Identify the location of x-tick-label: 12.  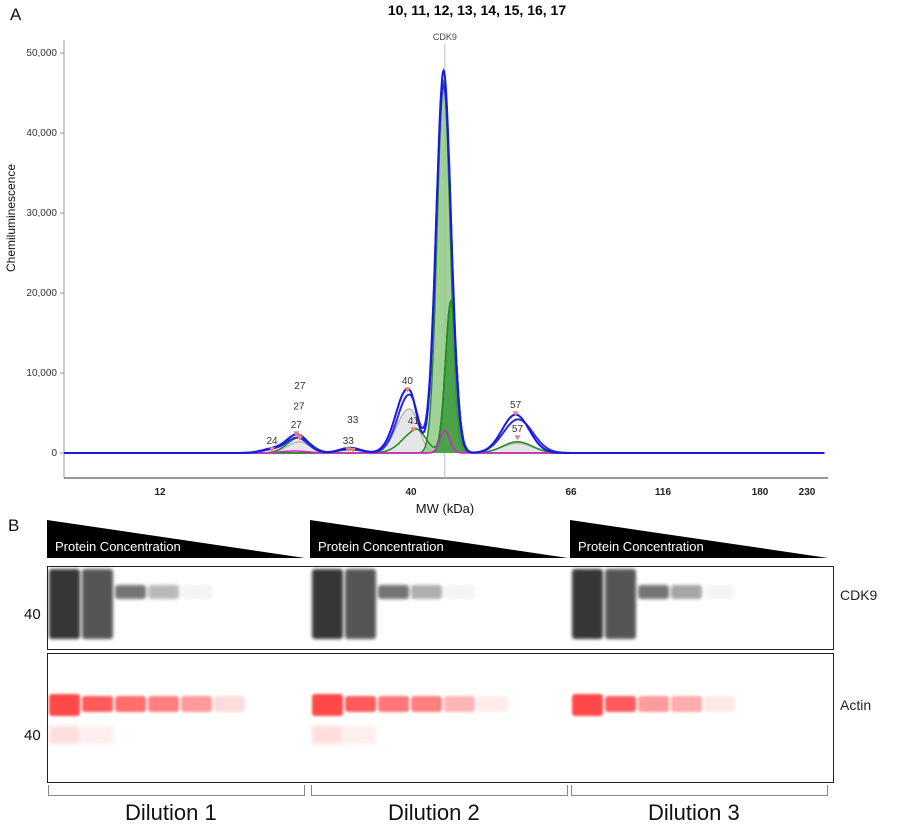
(160, 492).